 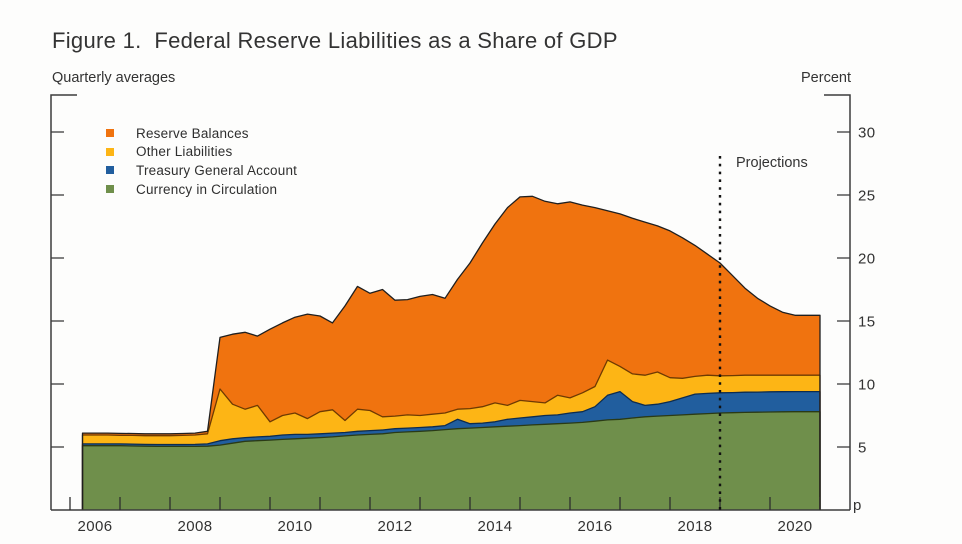 I want to click on boundary-currency-in-circulation, so click(x=451, y=460).